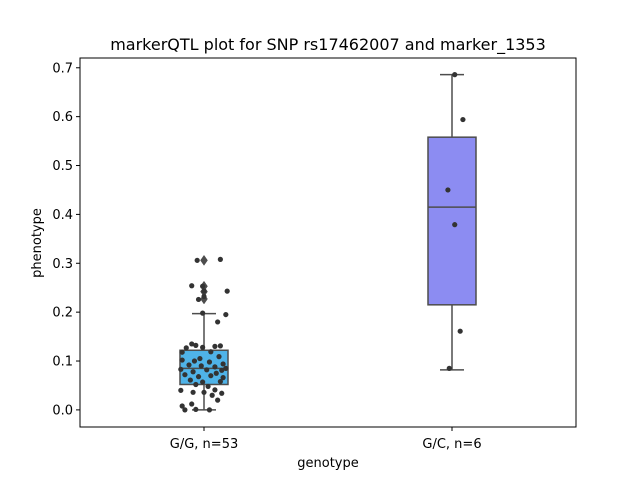 Image resolution: width=640 pixels, height=480 pixels. Describe the element at coordinates (452, 221) in the screenshot. I see `box` at that location.